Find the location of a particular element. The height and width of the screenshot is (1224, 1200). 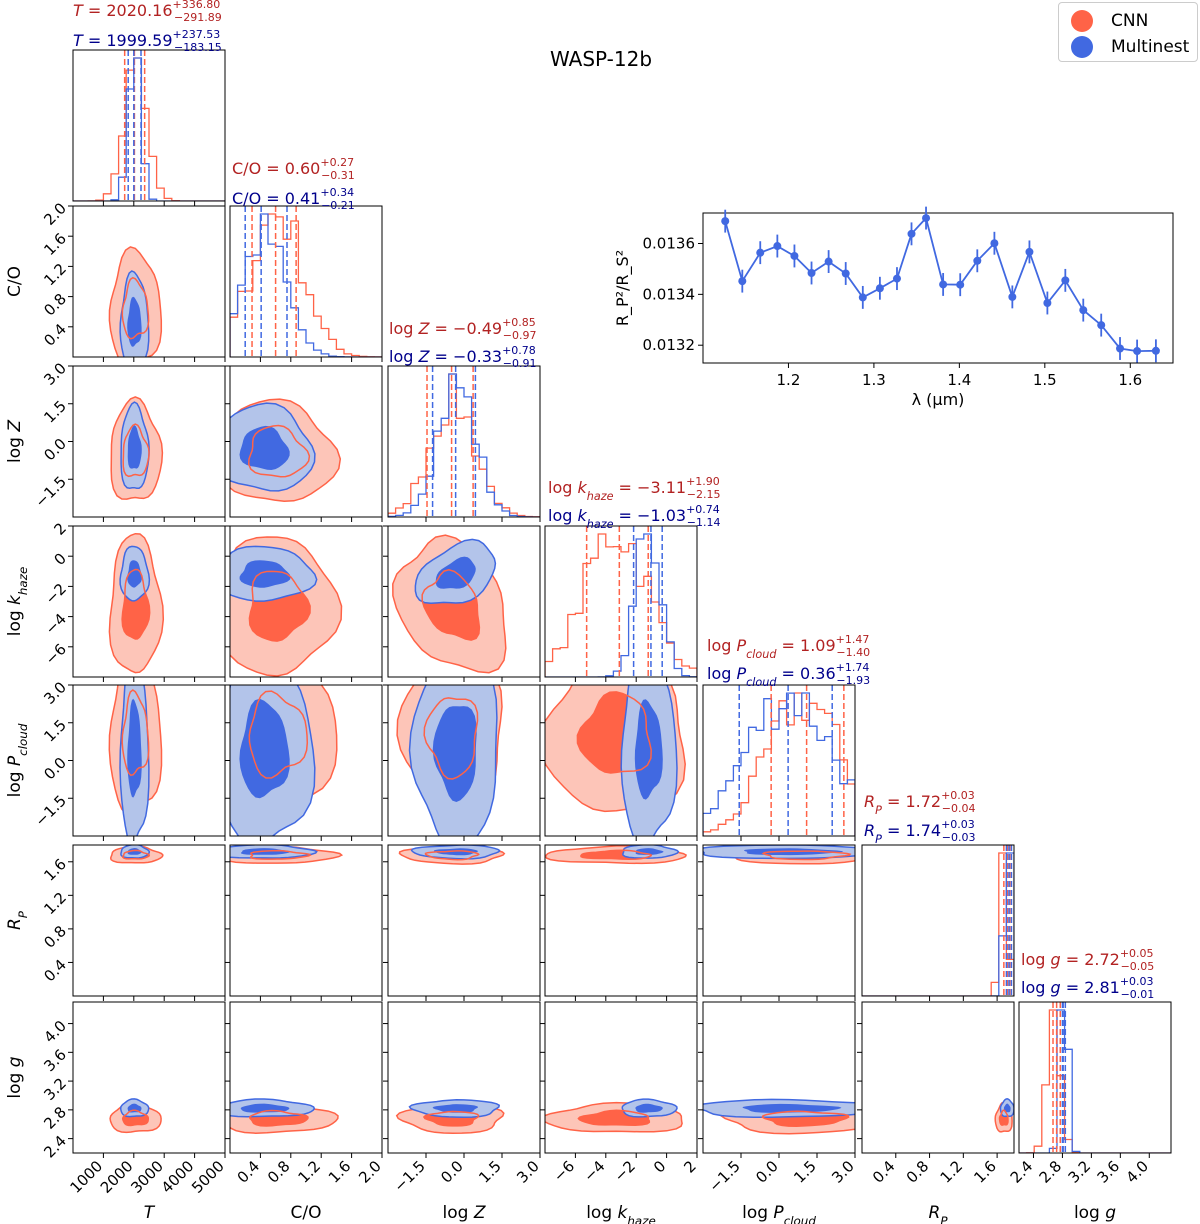

cnn-summary-minus-Rp: −0.04 is located at coordinates (959, 808).